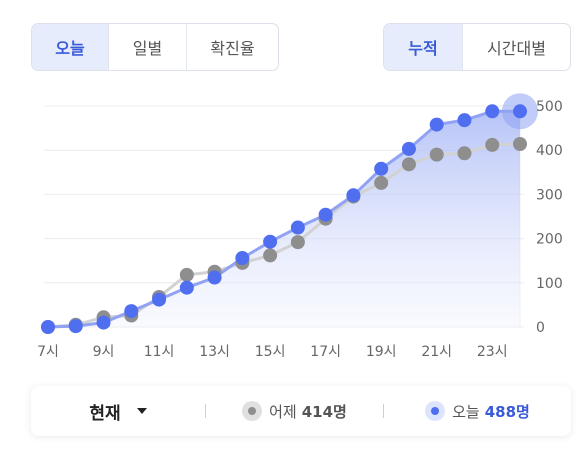 This screenshot has width=588, height=453. I want to click on legend-yesterday: 어제 414명, so click(294, 411).